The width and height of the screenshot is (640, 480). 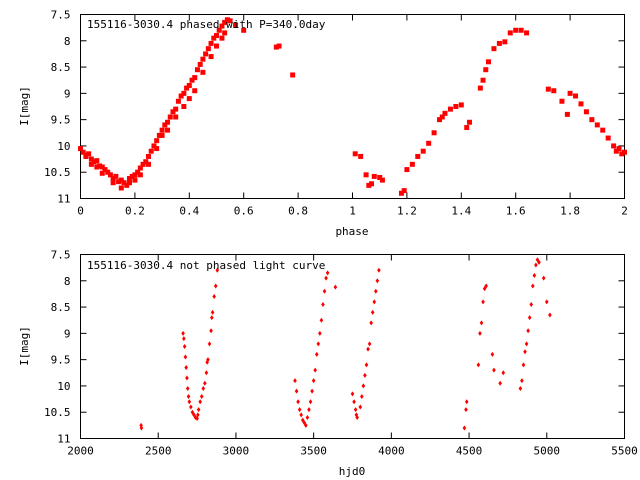 What do you see at coordinates (80, 211) in the screenshot?
I see `x-tick-label: 0` at bounding box center [80, 211].